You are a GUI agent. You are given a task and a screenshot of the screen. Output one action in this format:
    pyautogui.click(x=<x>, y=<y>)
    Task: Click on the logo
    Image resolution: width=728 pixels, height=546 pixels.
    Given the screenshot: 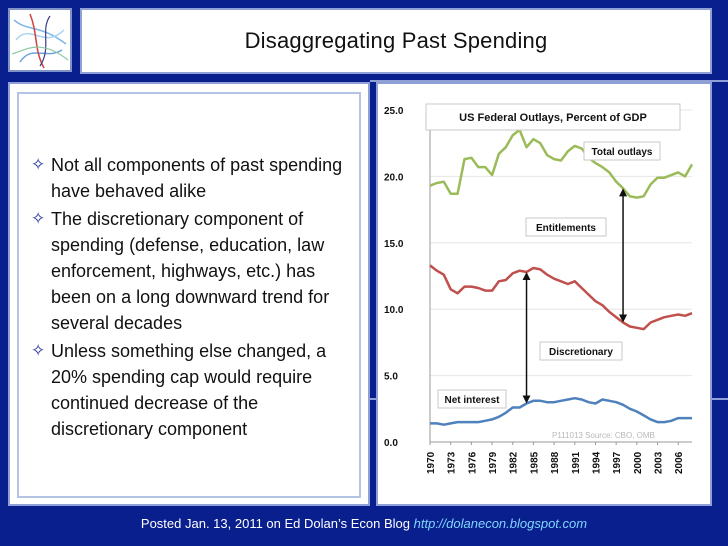 What is the action you would take?
    pyautogui.click(x=40, y=40)
    